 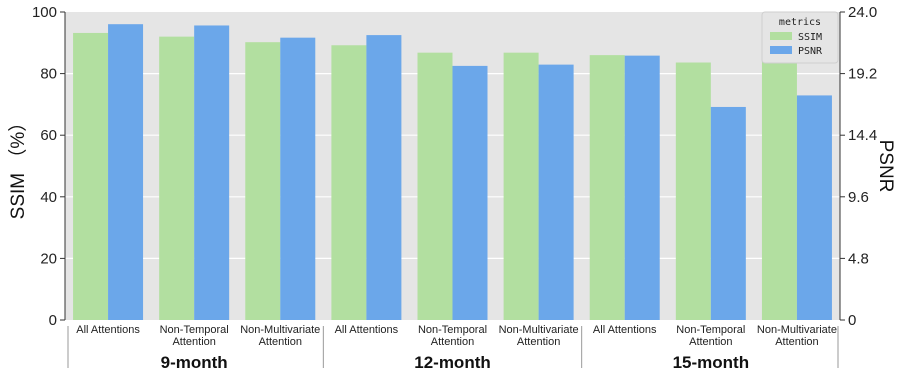 I want to click on legend-swatch-psnr, so click(x=781, y=50).